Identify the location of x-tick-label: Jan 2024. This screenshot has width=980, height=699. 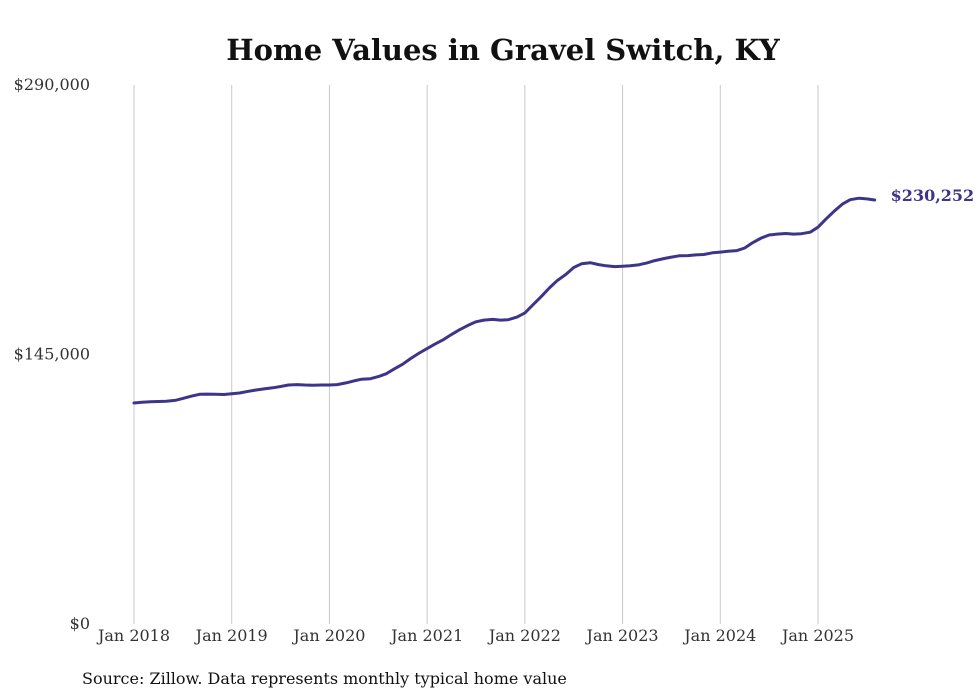
(719, 635).